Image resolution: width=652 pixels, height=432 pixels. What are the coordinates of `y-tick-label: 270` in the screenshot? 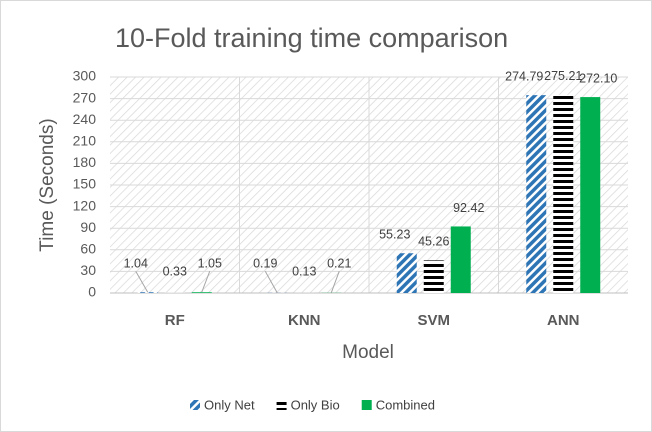 It's located at (85, 97).